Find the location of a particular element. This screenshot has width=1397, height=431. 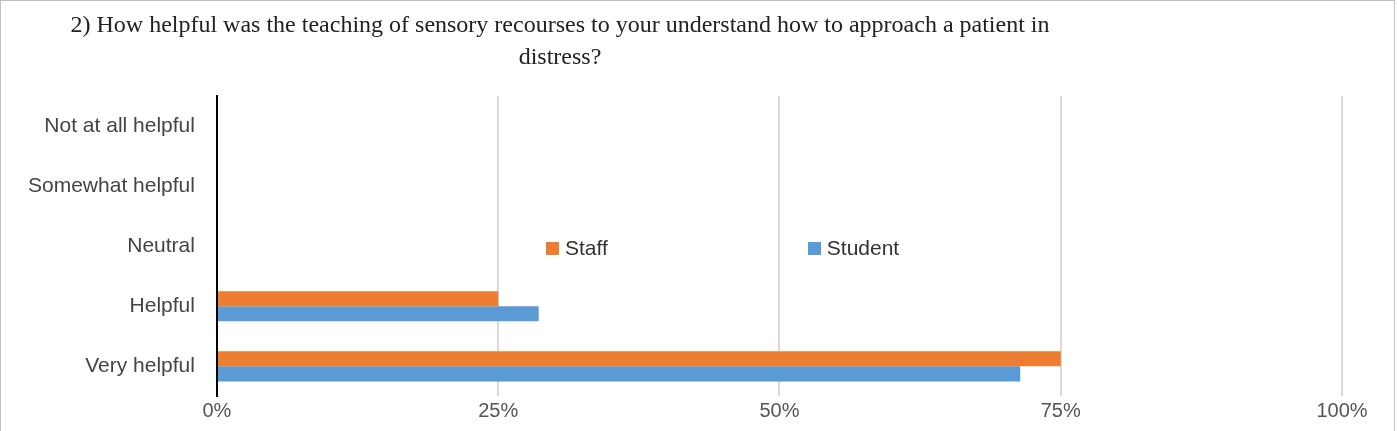

legend-label: Staff is located at coordinates (586, 248).